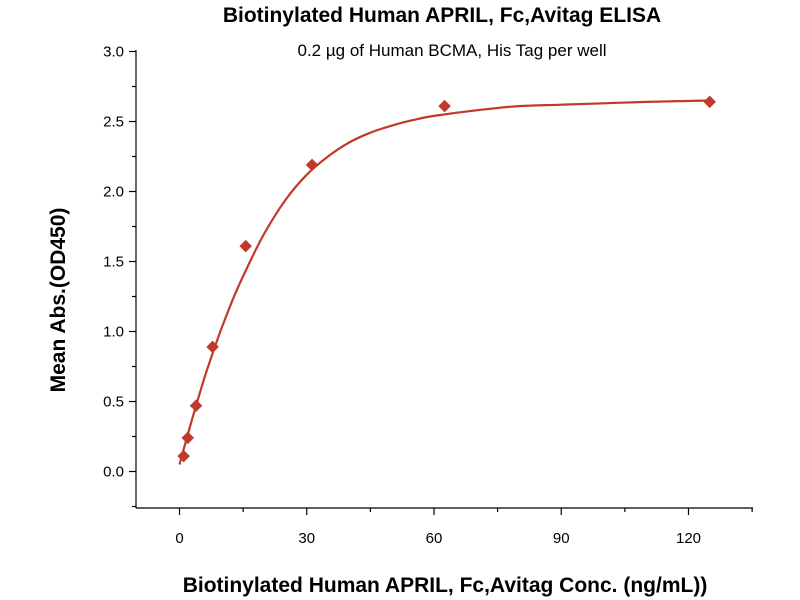 This screenshot has height=600, width=800. What do you see at coordinates (119, 276) in the screenshot?
I see `y-ticks: 0.0 0.5 1.0 1.5 2.0 2.5 3.0` at bounding box center [119, 276].